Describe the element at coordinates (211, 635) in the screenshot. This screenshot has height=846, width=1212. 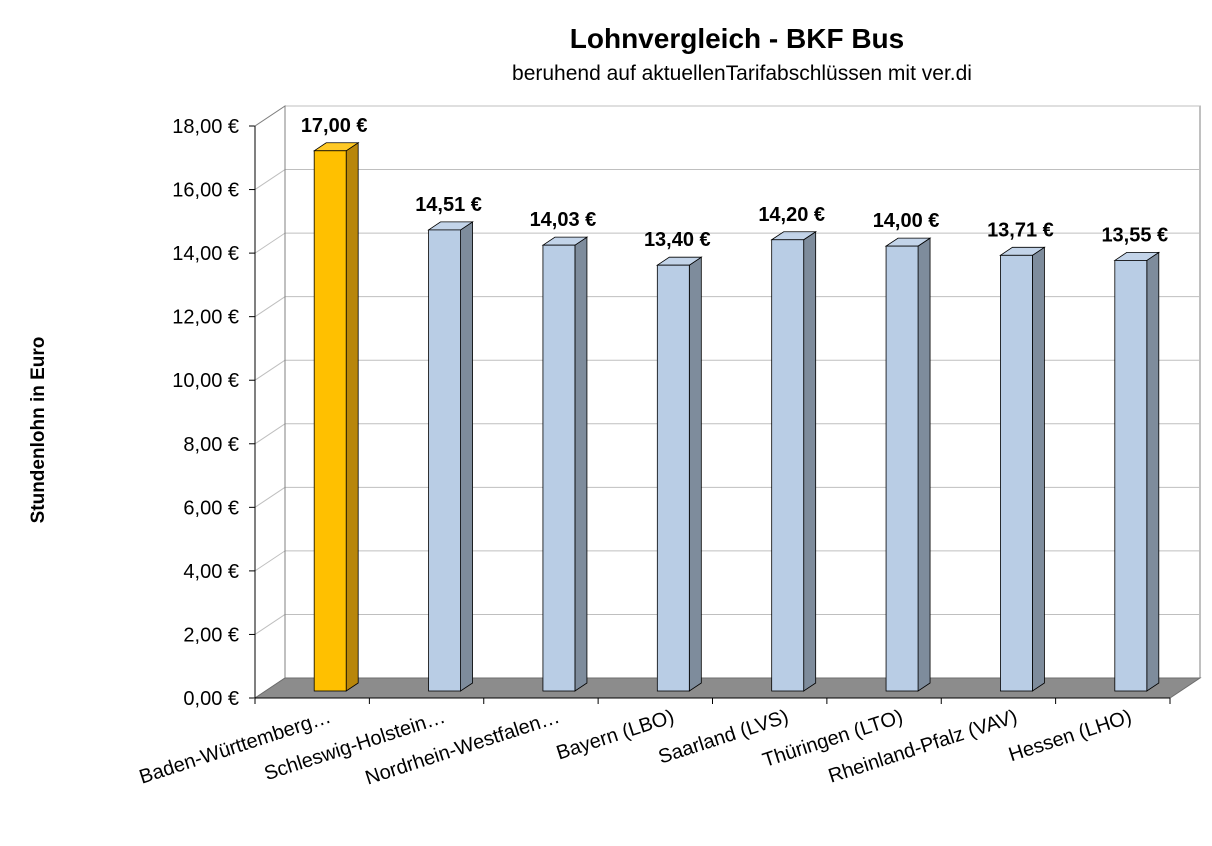
I see `y-tick-label: 2,00 €` at that location.